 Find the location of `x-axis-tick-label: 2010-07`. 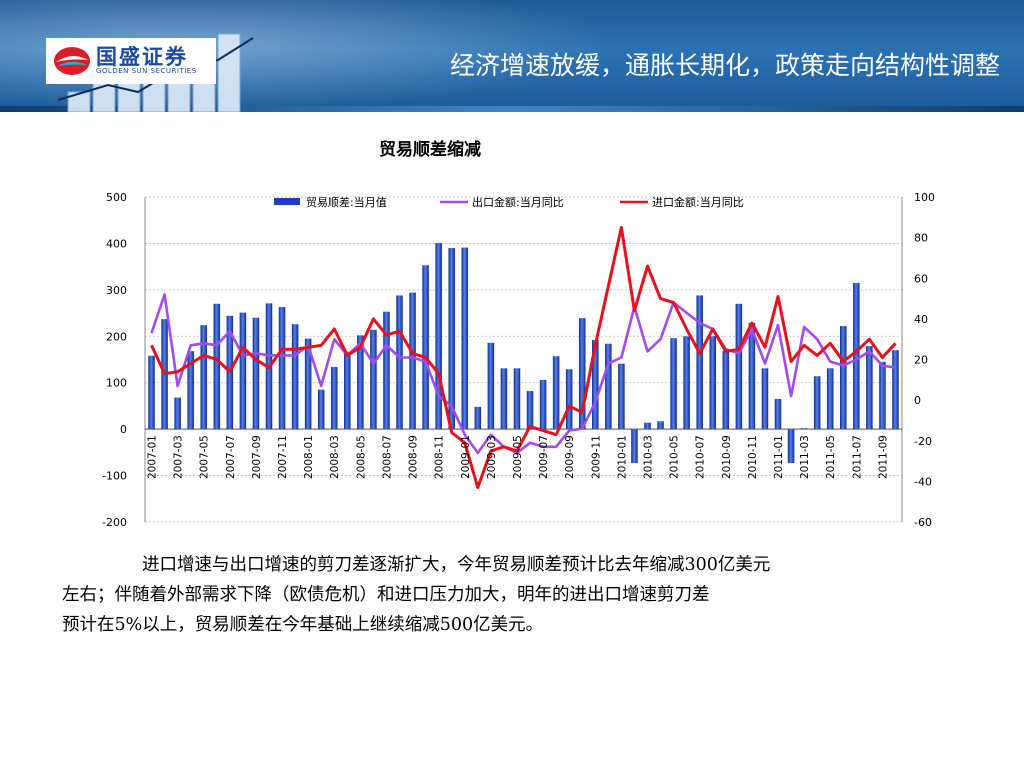

x-axis-tick-label: 2010-07 is located at coordinates (701, 457).